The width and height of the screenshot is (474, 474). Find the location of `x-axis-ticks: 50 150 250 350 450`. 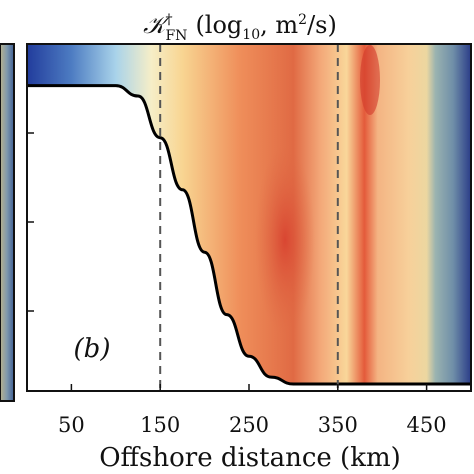

x-axis-ticks: 50 150 250 350 450 is located at coordinates (252, 410).